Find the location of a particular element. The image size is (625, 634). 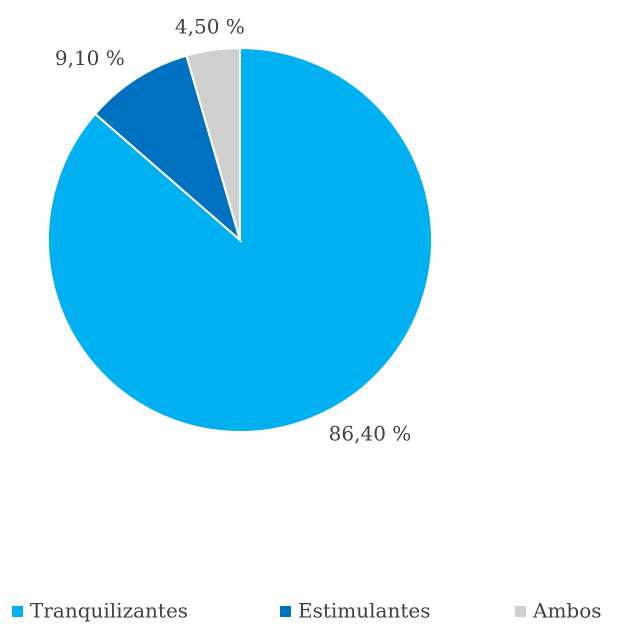

legend-label: Ambos is located at coordinates (567, 611).